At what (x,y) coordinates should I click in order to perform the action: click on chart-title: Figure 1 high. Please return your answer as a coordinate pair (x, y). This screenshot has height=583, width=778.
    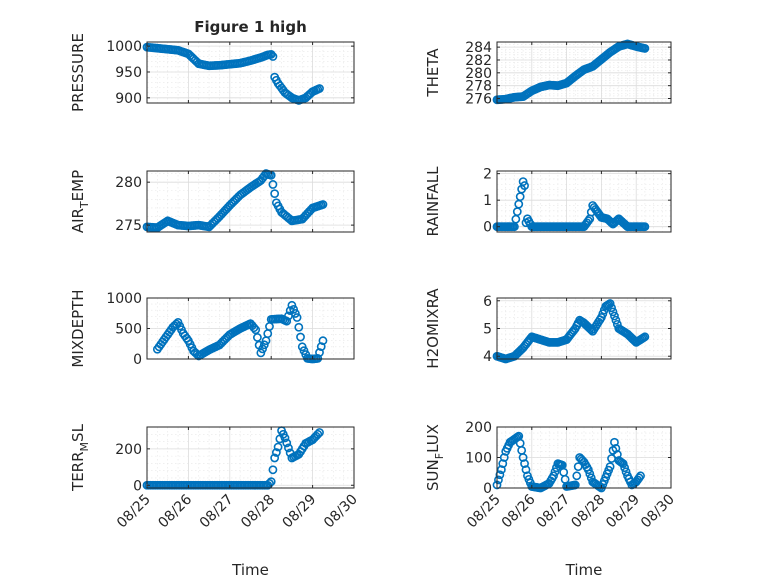
    Looking at the image, I should click on (250, 27).